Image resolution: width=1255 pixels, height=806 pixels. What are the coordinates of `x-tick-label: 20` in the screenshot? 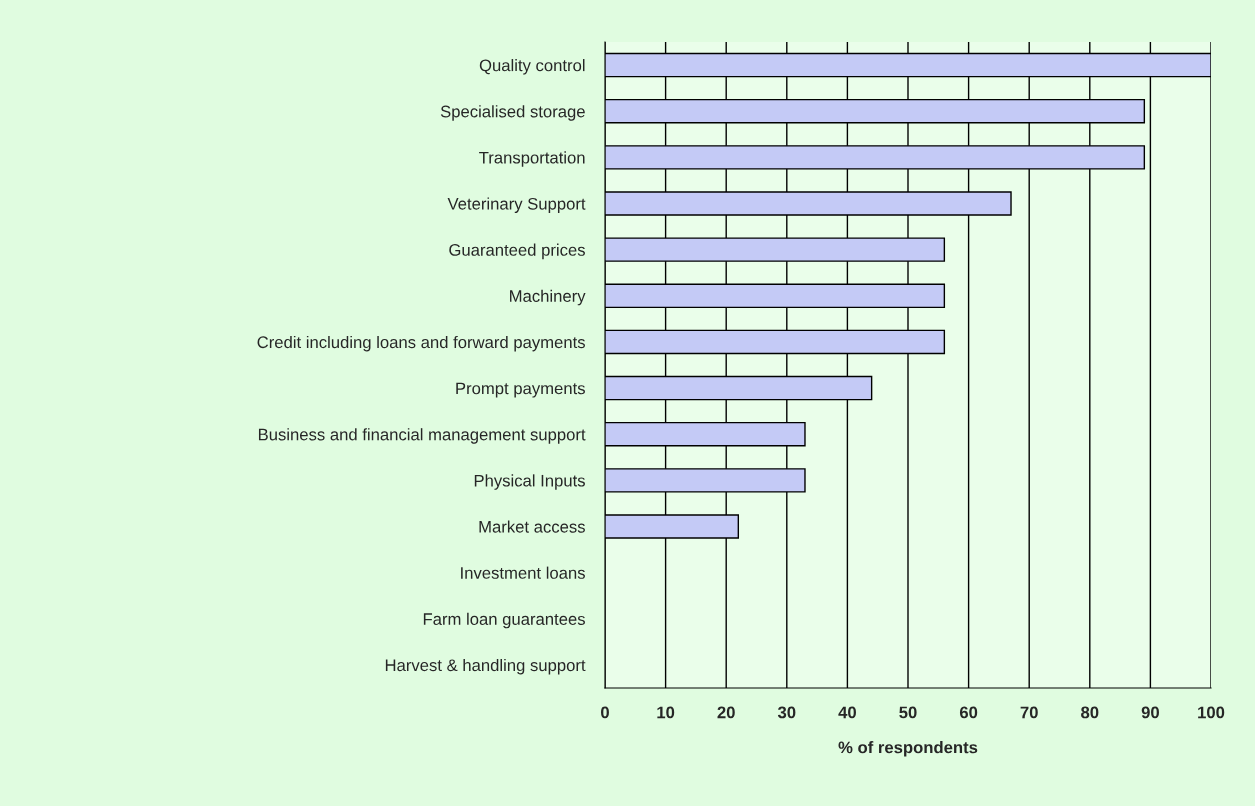 It's located at (726, 712).